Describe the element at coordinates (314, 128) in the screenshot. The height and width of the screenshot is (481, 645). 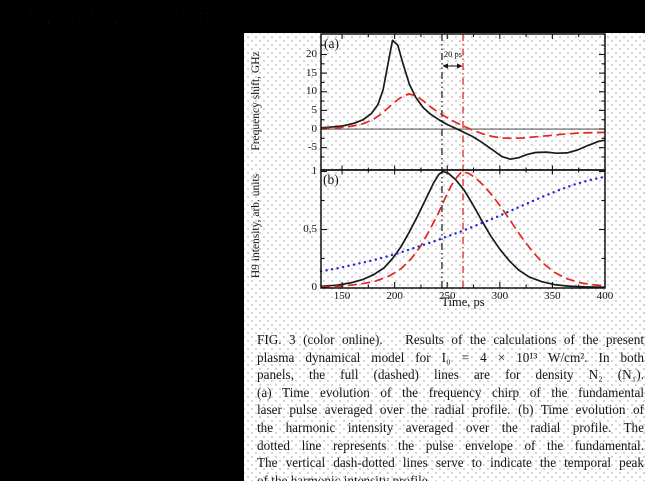
I see `panel-a-ytick-label: 0` at that location.